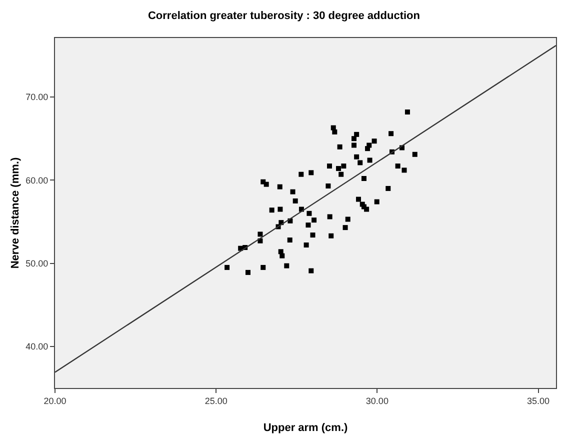  What do you see at coordinates (538, 401) in the screenshot?
I see `x-tick-label: 35.00` at bounding box center [538, 401].